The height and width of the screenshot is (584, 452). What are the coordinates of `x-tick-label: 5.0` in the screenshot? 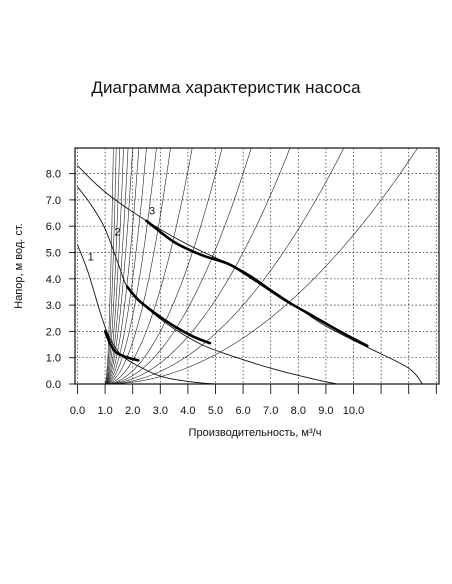 It's located at (215, 411).